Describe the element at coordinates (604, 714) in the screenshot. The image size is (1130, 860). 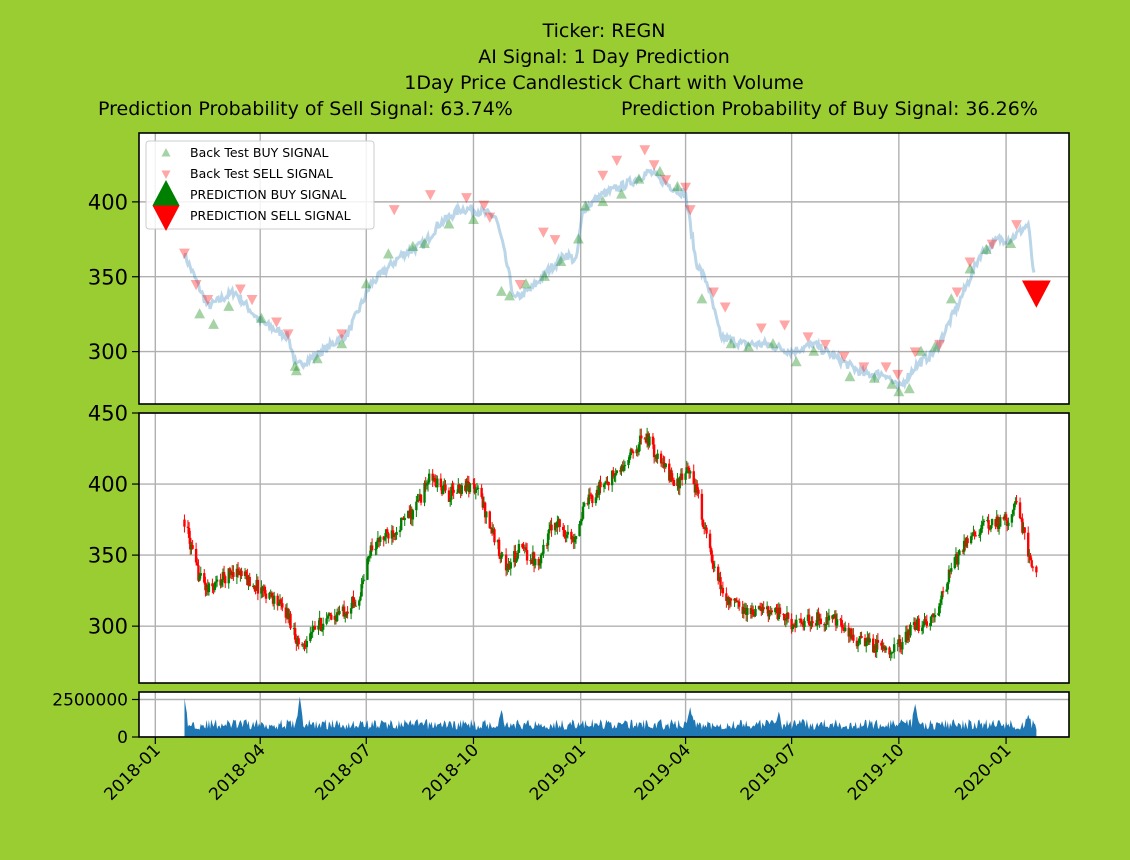
I see `volume-frame` at that location.